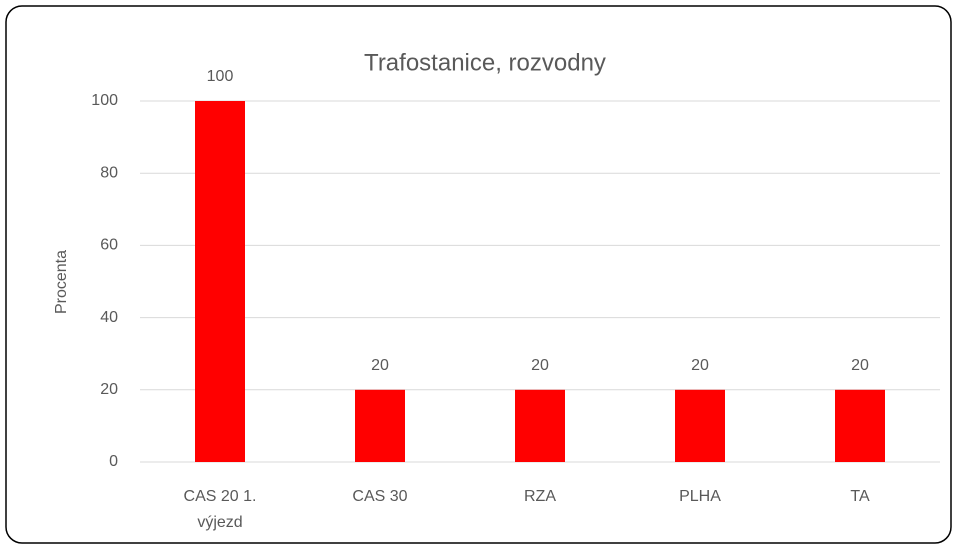 The image size is (957, 549). What do you see at coordinates (379, 496) in the screenshot?
I see `x-tick-label: CAS 30` at bounding box center [379, 496].